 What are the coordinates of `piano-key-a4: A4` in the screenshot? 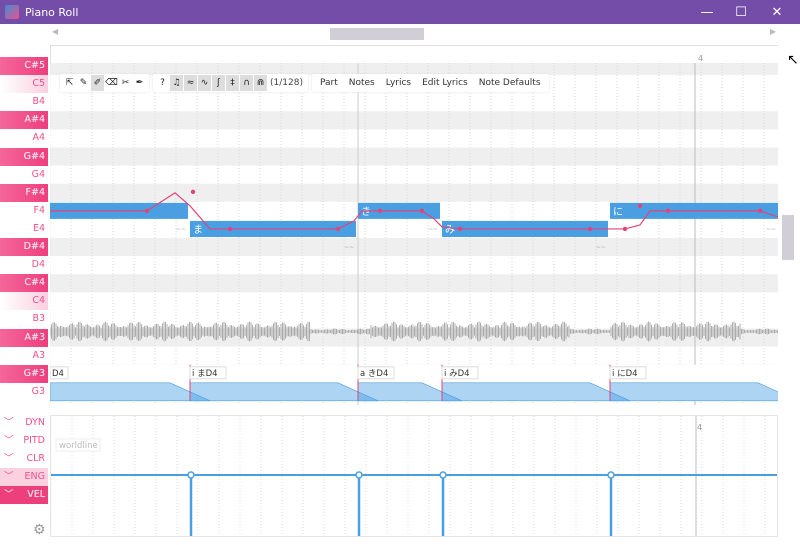 It's located at (24, 138).